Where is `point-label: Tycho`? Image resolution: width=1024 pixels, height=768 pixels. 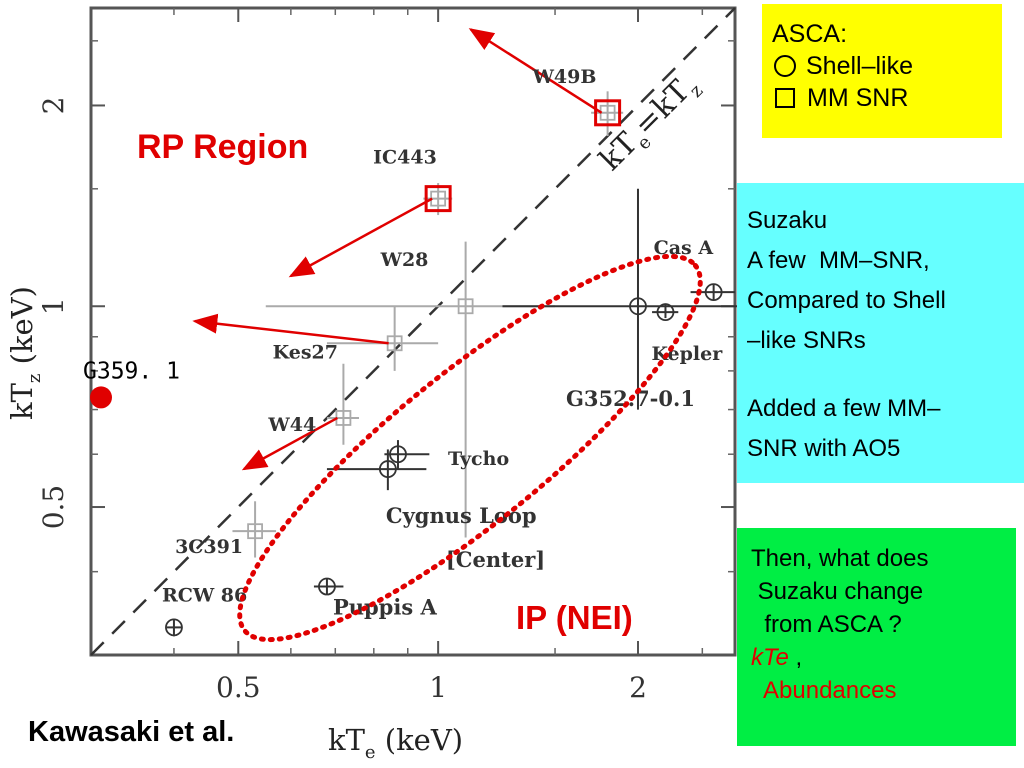 point-label: Tycho is located at coordinates (478, 459).